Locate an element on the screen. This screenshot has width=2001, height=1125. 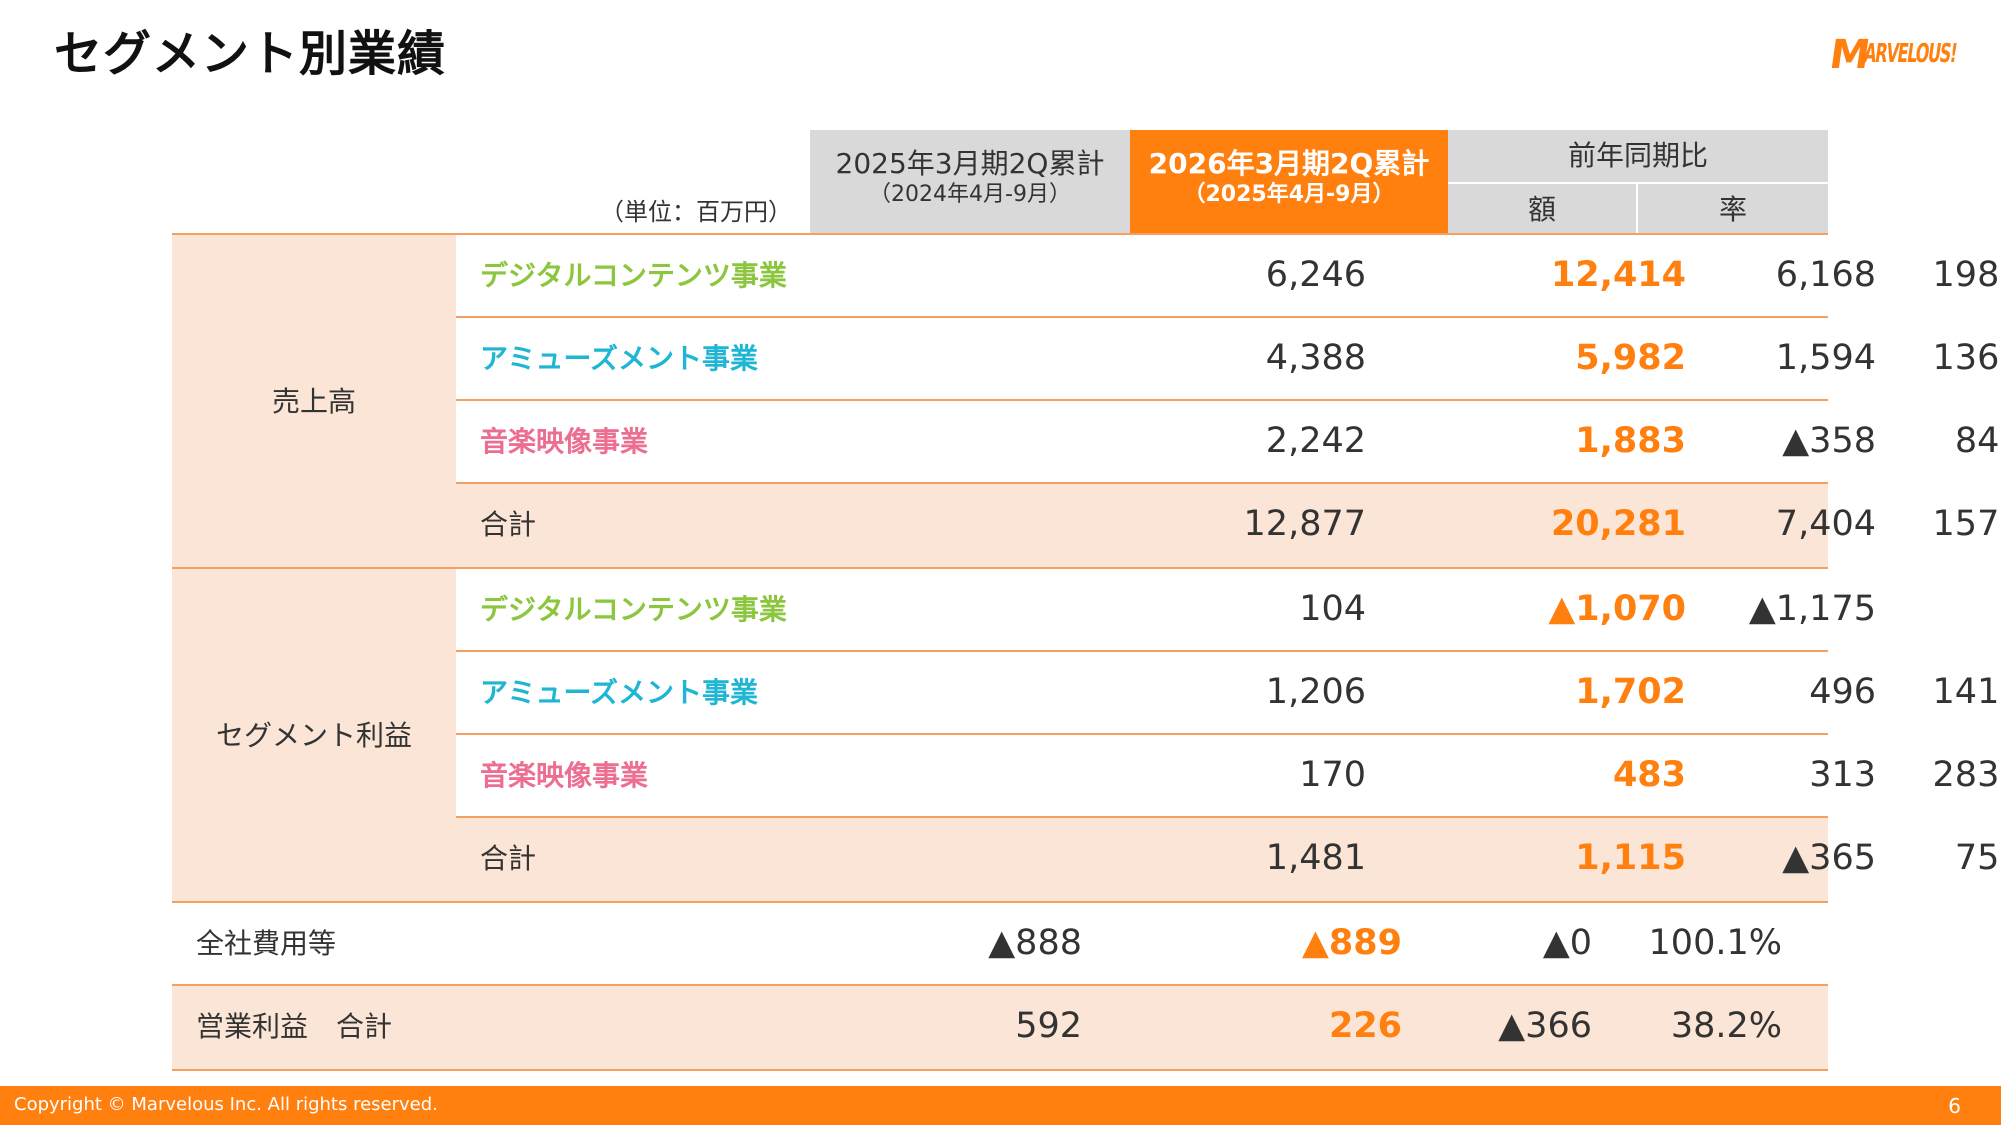
header-rate: 率 is located at coordinates (1733, 208).